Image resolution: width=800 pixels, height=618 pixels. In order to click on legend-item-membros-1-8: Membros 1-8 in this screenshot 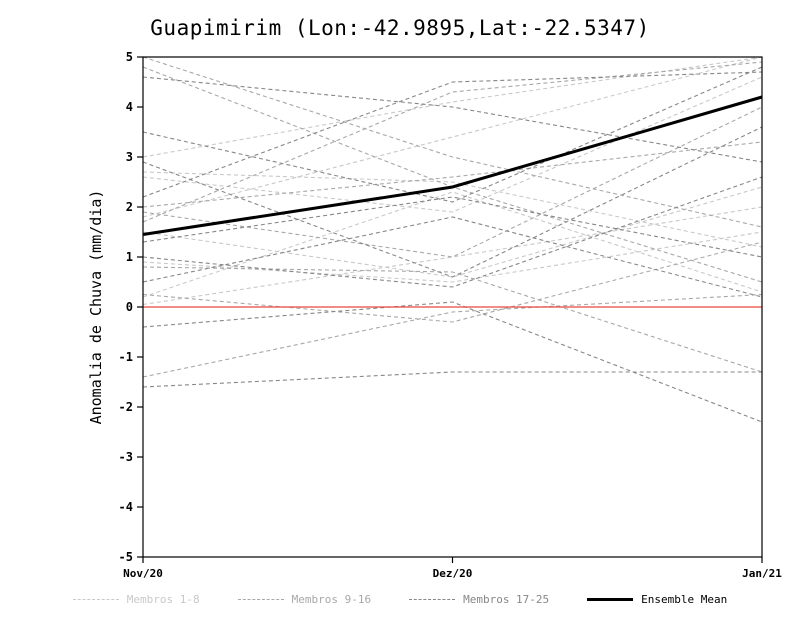, I will do `click(136, 599)`.